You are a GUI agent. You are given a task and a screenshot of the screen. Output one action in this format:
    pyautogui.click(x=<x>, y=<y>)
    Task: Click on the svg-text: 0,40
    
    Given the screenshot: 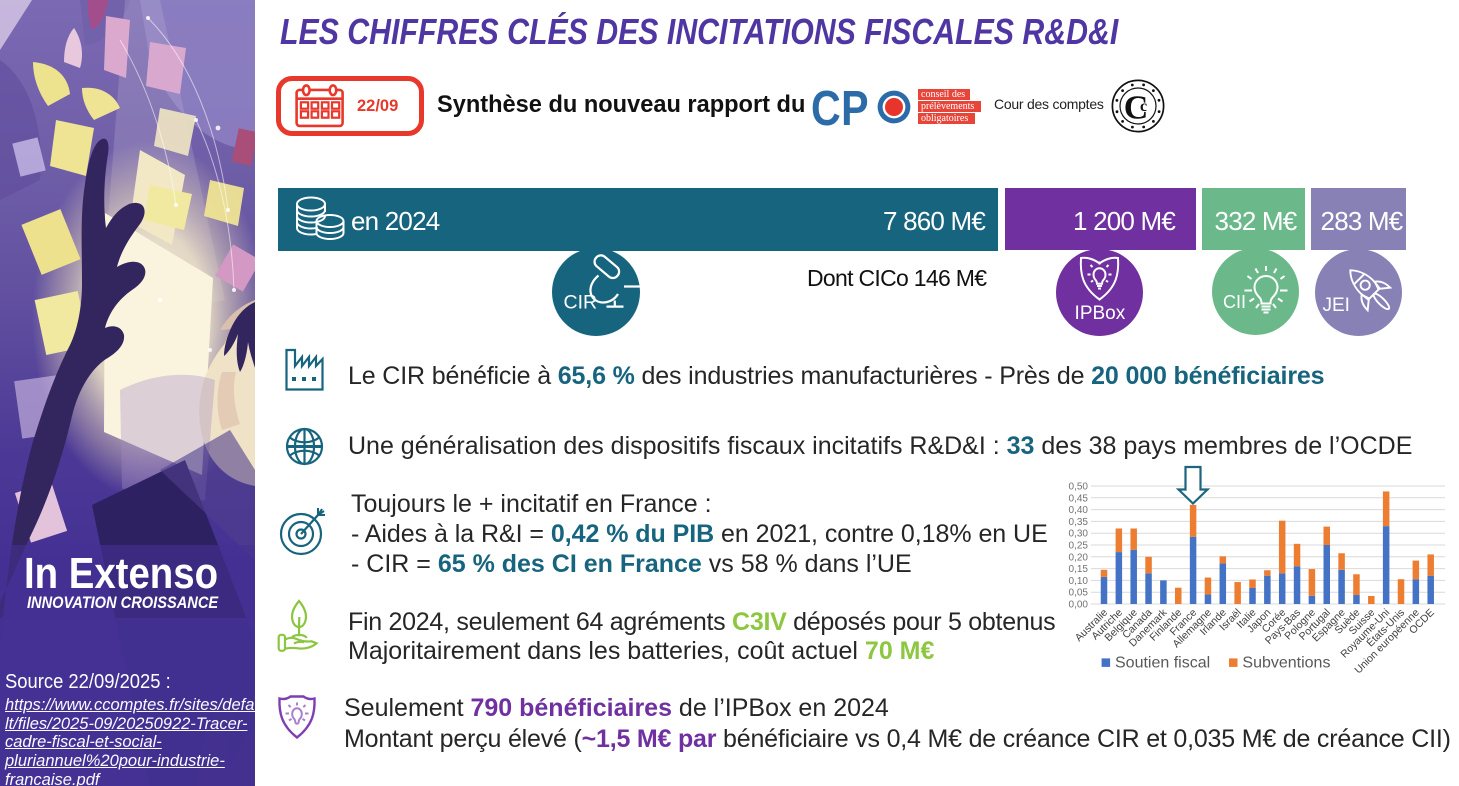 What is the action you would take?
    pyautogui.click(x=1079, y=510)
    